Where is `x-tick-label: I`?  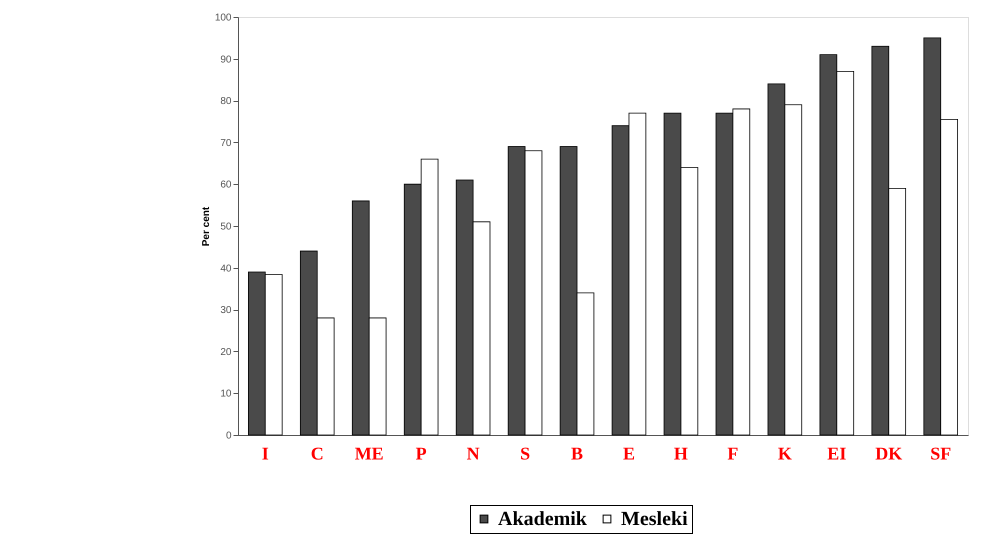 x-tick-label: I is located at coordinates (265, 454).